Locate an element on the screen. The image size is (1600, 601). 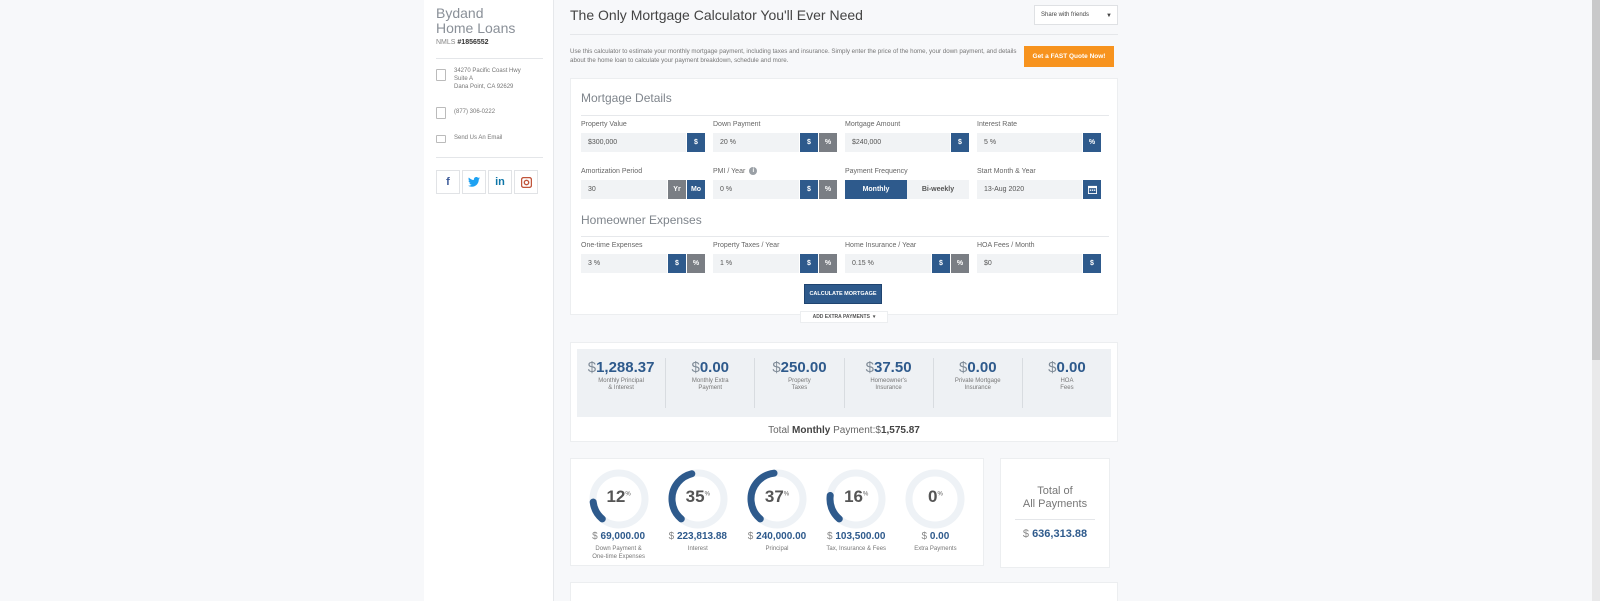
hoa-fees-input: $0 is located at coordinates (1029, 263).